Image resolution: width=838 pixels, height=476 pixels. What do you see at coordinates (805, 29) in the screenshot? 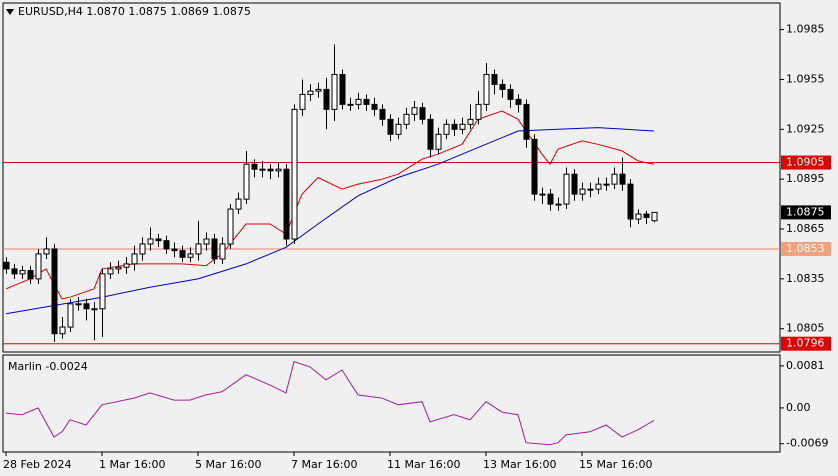
I see `y-tick-label: 1.0985` at bounding box center [805, 29].